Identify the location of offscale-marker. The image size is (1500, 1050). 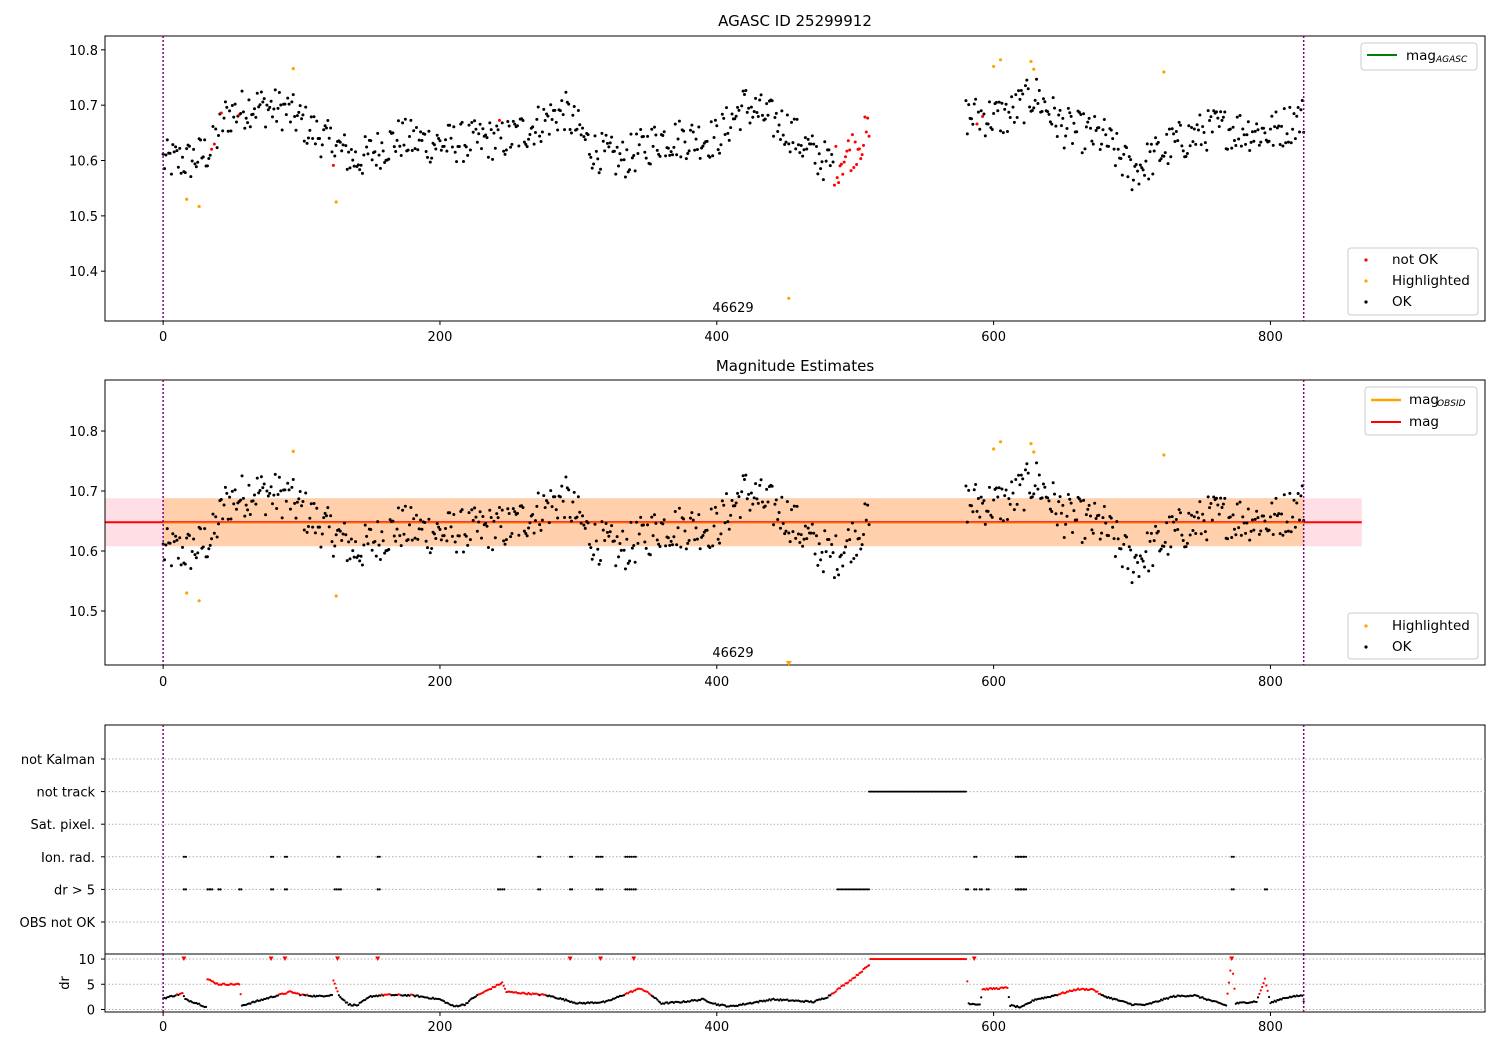
(788, 663).